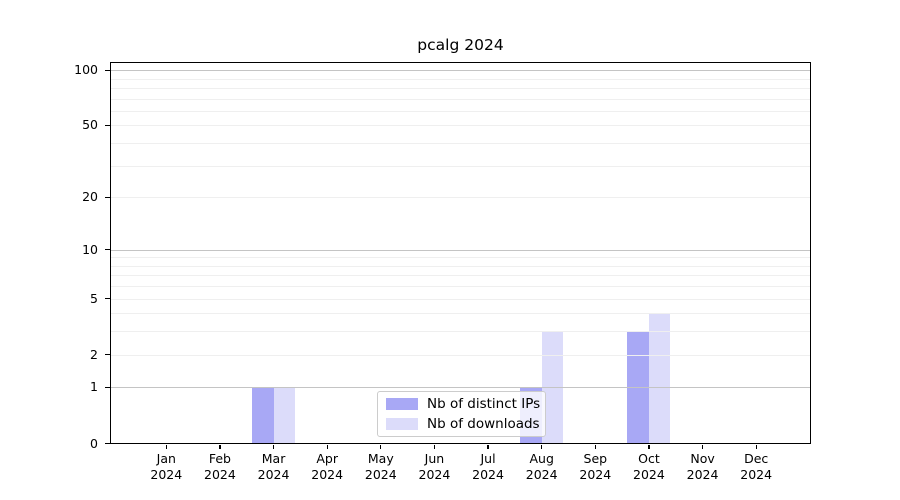 This screenshot has height=500, width=900. I want to click on bar-downloads-aug, so click(552, 387).